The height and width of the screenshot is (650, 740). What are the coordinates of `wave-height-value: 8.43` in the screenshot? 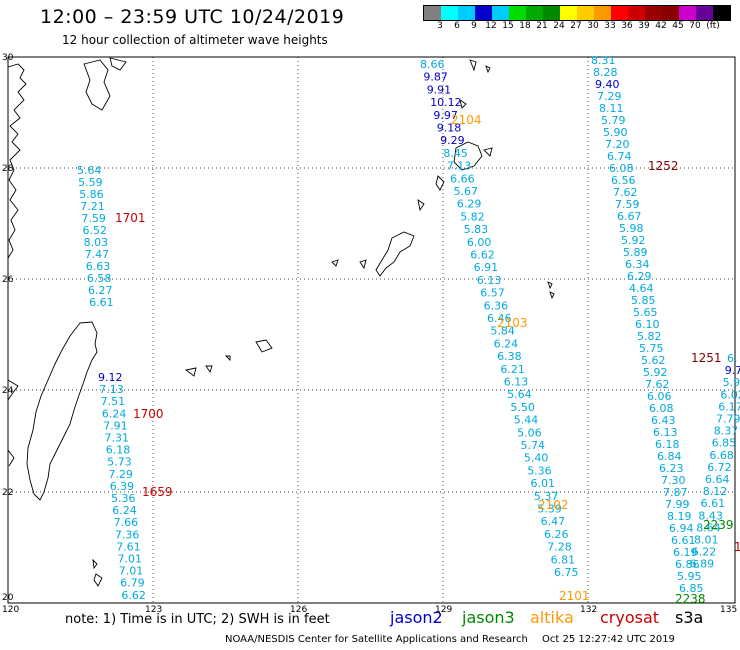 It's located at (710, 515).